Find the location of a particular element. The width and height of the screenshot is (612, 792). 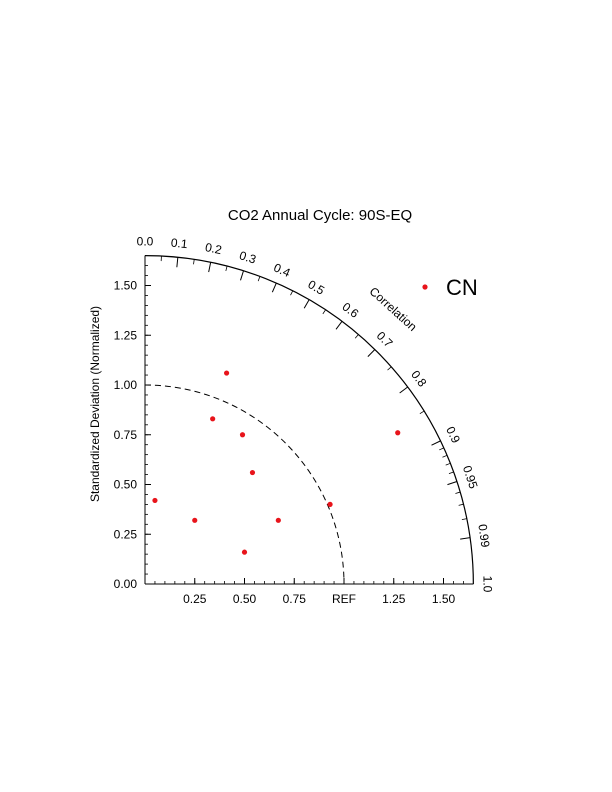

legend-marker-cn is located at coordinates (425, 287).